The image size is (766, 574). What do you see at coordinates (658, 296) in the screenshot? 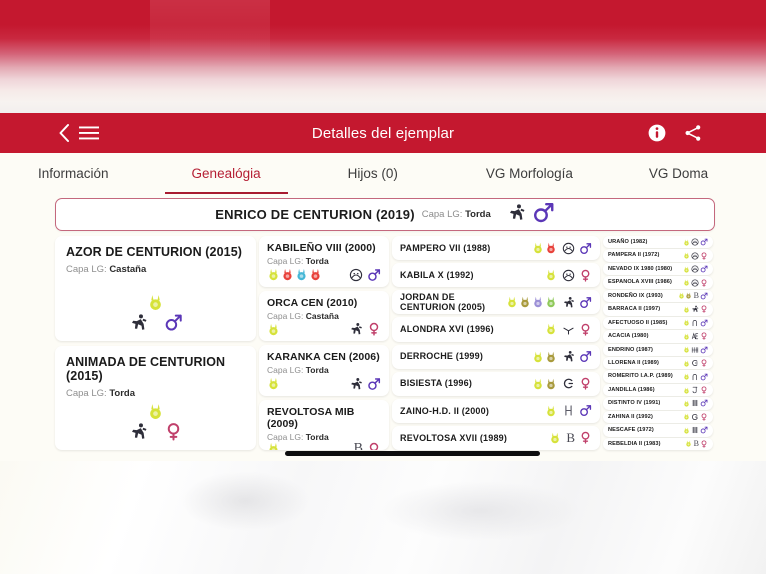
I see `pedigree-card-gg-grandparent: RONDEÑO IX (1993) B` at bounding box center [658, 296].